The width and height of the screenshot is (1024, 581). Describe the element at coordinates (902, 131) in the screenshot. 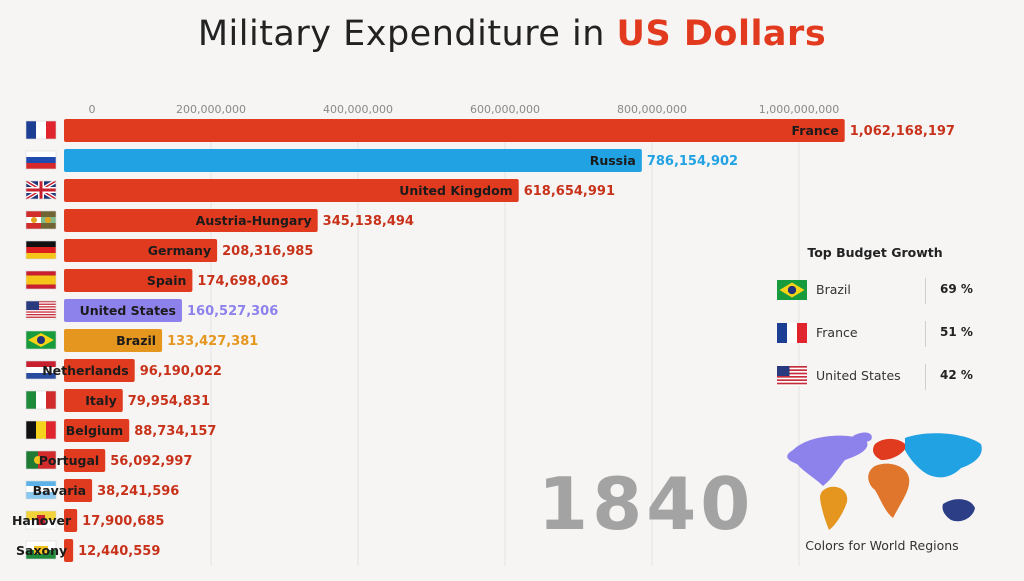

I see `bar-value-label: 1,062,168,197` at that location.